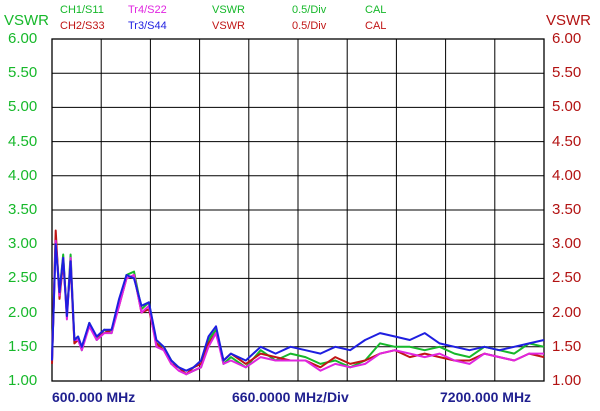 The width and height of the screenshot is (600, 411). Describe the element at coordinates (147, 26) in the screenshot. I see `header-cell: Tr3/S44` at that location.